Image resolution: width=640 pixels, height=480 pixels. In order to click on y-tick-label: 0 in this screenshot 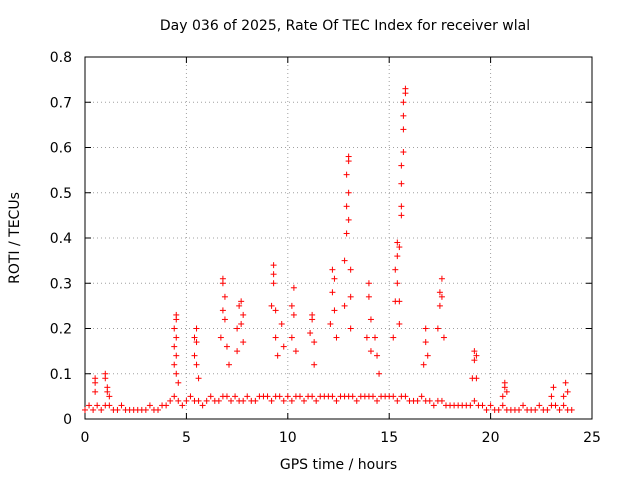, I will do `click(67, 420)`.